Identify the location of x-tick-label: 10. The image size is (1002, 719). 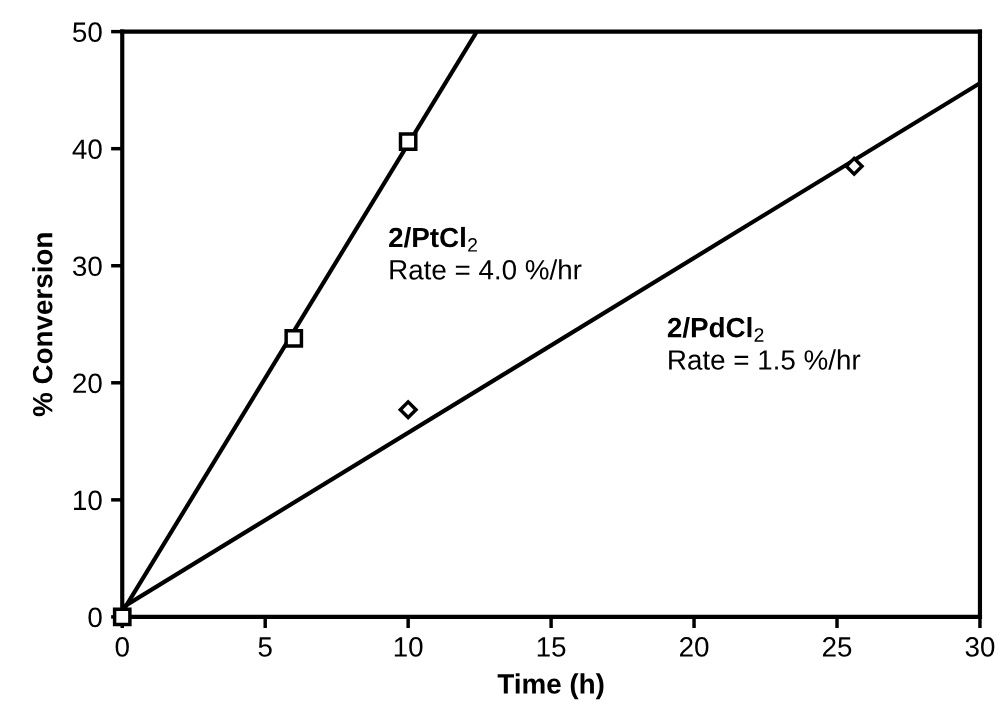
(408, 647).